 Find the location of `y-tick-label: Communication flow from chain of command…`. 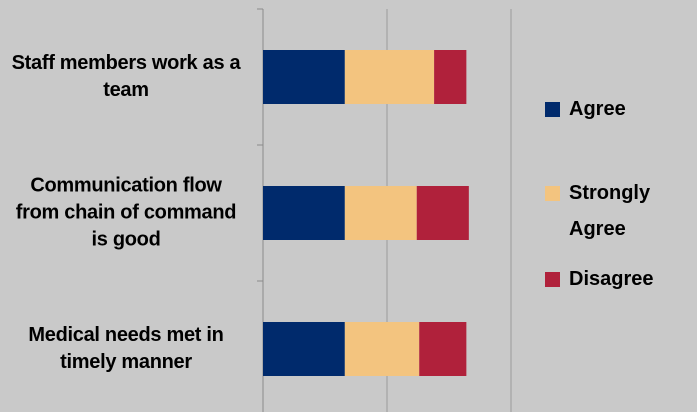

y-tick-label: Communication flow from chain of command… is located at coordinates (126, 212).